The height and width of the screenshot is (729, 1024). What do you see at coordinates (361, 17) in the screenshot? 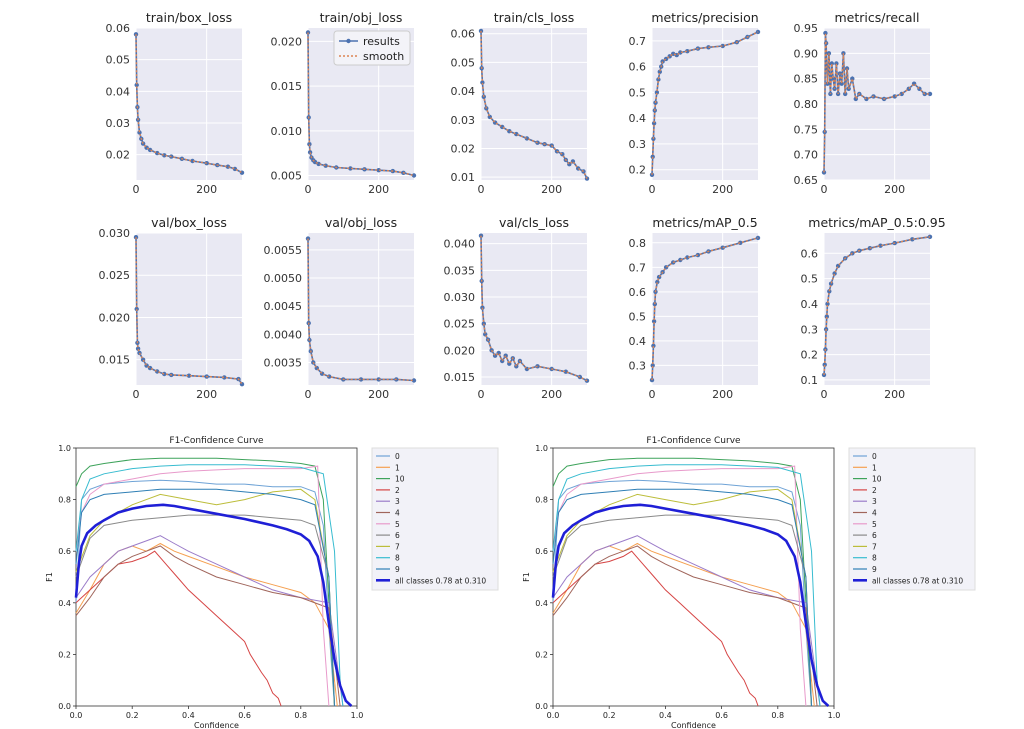
I see `subplot-title: train/obj_loss` at bounding box center [361, 17].